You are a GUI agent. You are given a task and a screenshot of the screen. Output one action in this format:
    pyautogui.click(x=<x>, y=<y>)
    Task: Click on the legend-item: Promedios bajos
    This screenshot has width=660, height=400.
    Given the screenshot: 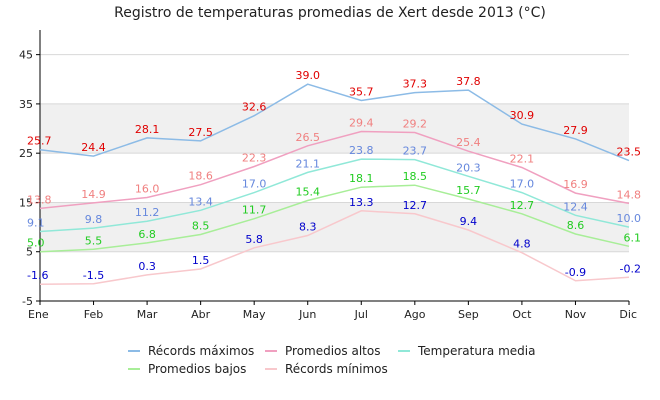 What is the action you would take?
    pyautogui.click(x=187, y=369)
    